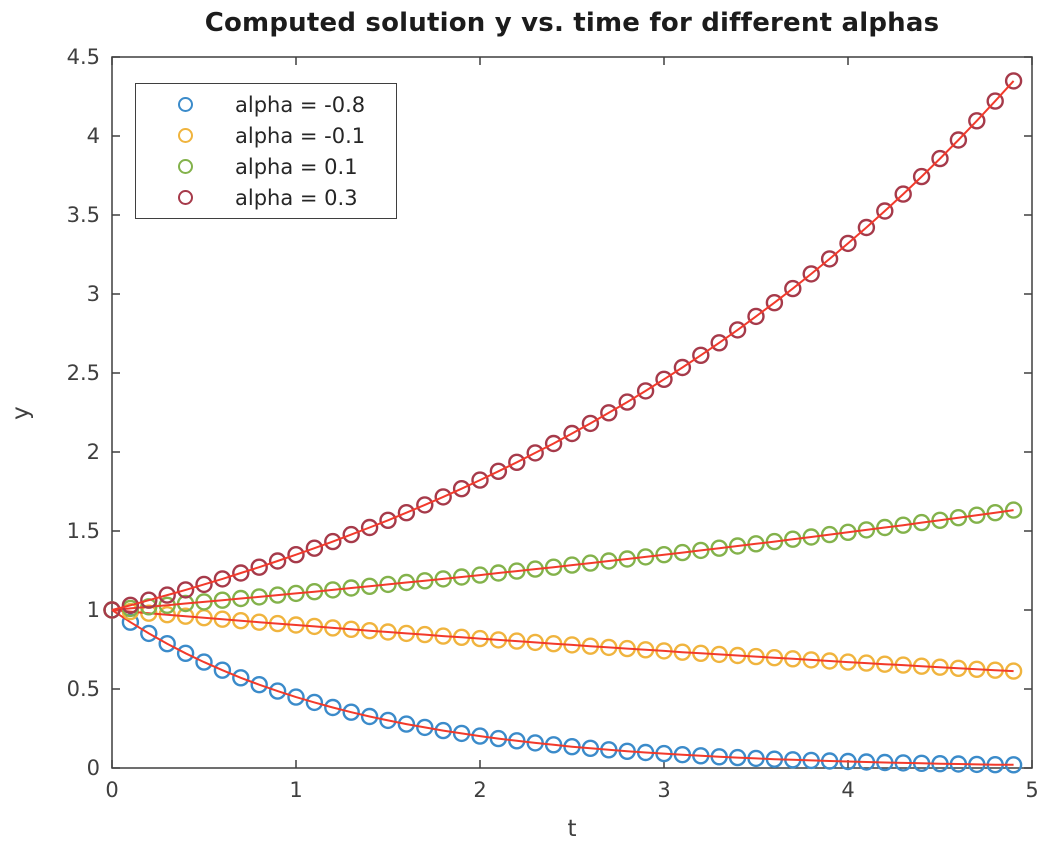 This screenshot has height=868, width=1058. I want to click on legend-label: alpha = 0.1, so click(296, 166).